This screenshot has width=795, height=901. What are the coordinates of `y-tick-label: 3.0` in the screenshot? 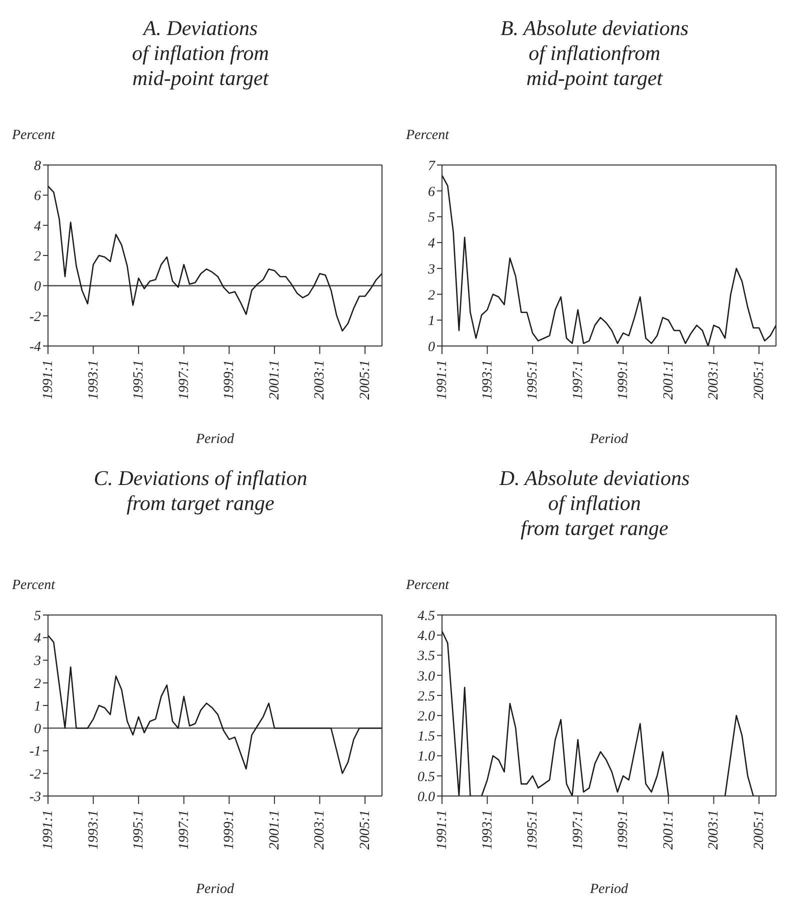 It's located at (425, 676).